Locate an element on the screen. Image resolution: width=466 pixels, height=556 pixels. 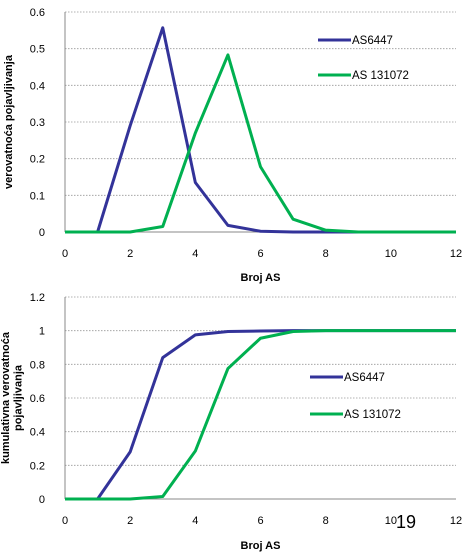
y-tick-label: 0.8 is located at coordinates (37, 365).